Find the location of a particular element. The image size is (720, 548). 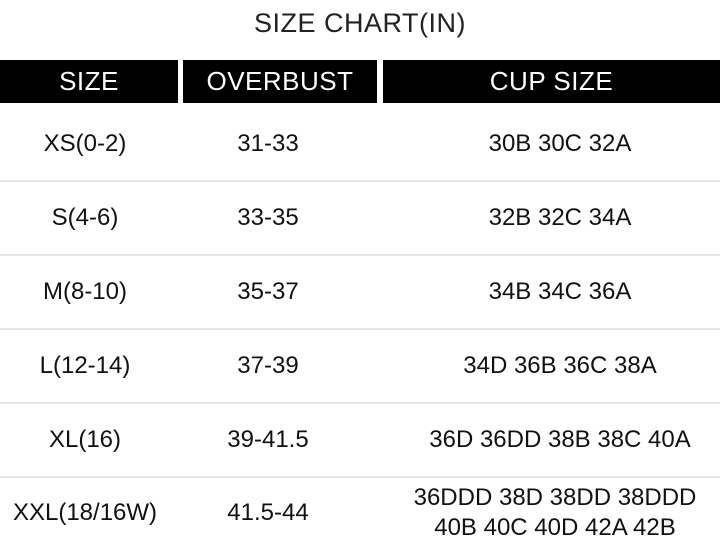

table-row: L(12-14) 37-39 34D 36B 36C 38A is located at coordinates (360, 367).